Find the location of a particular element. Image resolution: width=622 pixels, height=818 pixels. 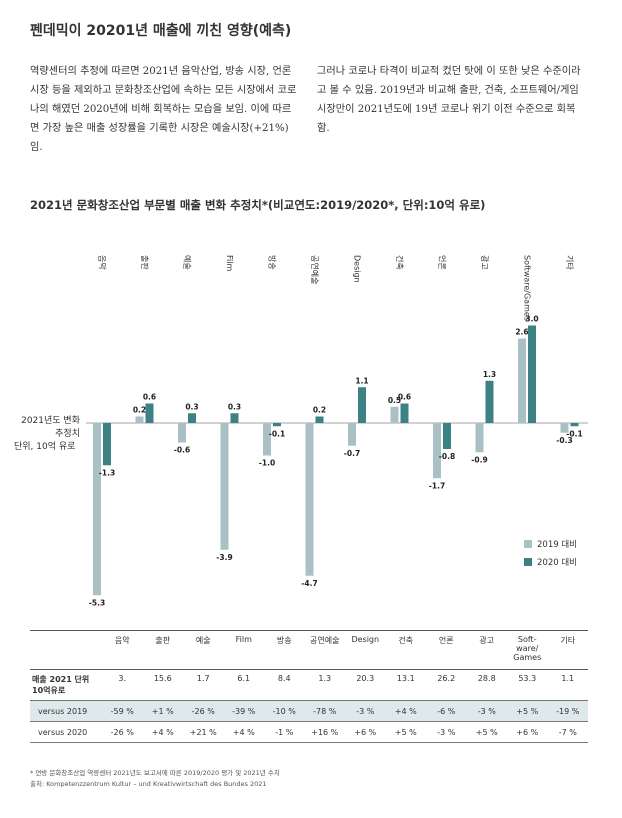

data-label: 0.5 is located at coordinates (394, 400).